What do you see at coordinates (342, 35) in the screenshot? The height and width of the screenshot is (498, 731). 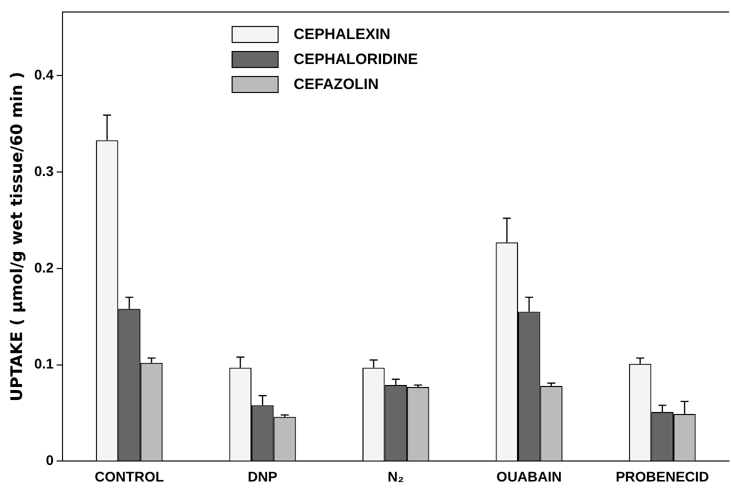 I see `legend-label: CEPHALEXIN` at bounding box center [342, 35].